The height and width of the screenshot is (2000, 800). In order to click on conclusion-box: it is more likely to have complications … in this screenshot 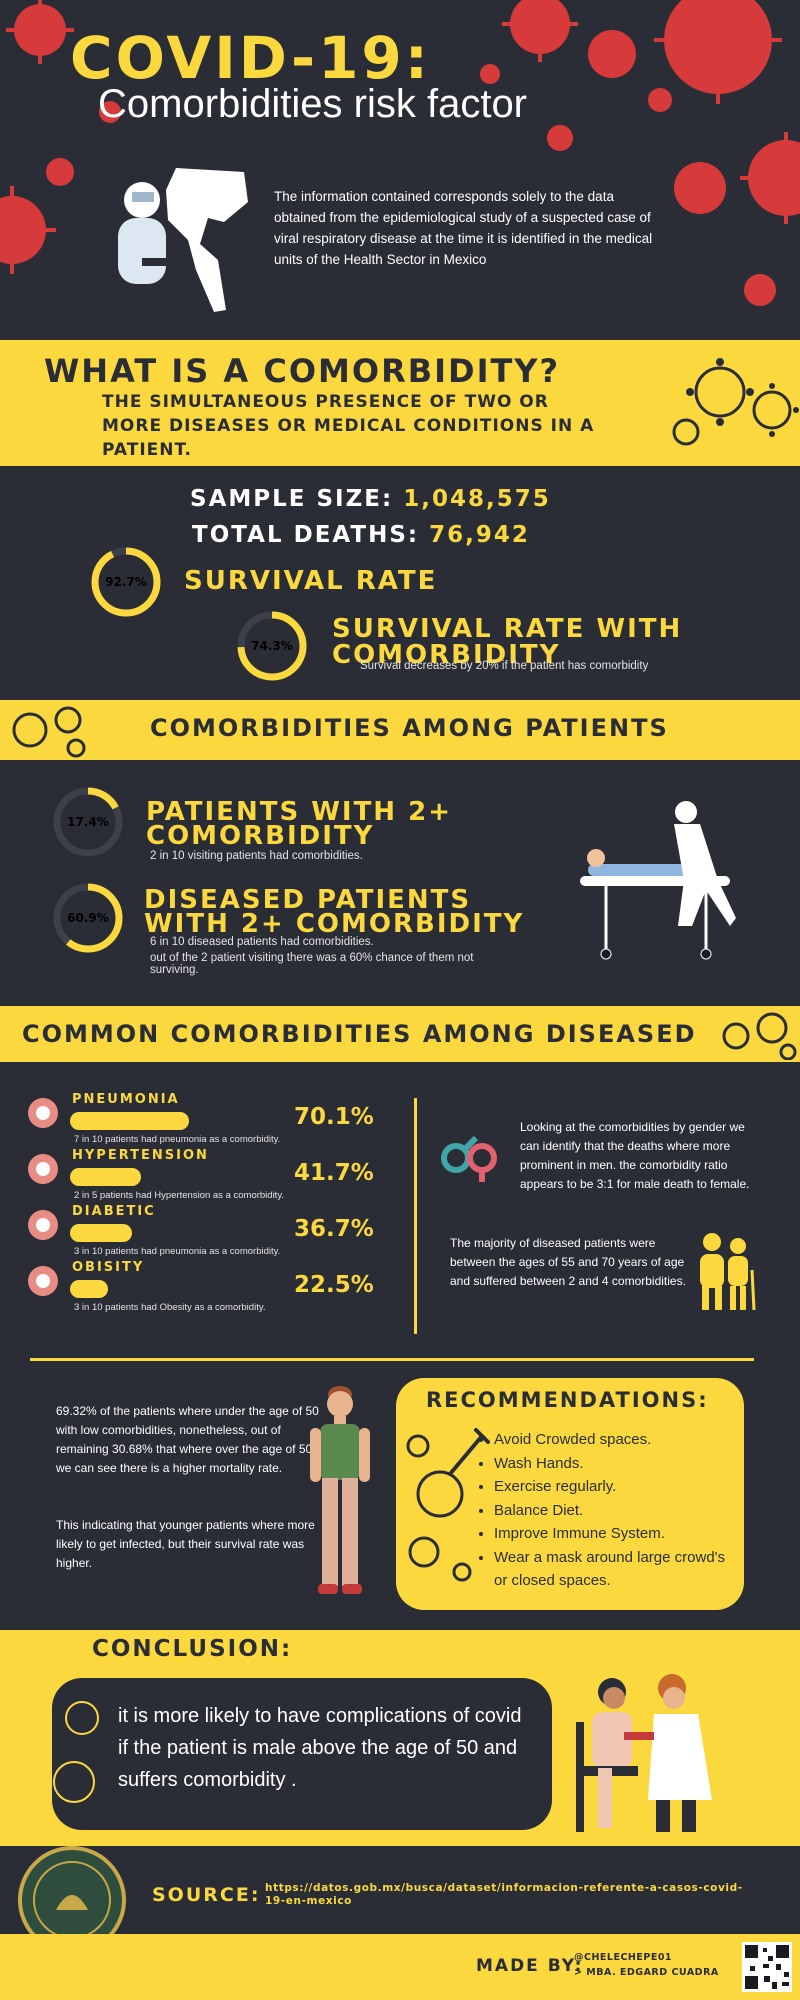, I will do `click(302, 1754)`.